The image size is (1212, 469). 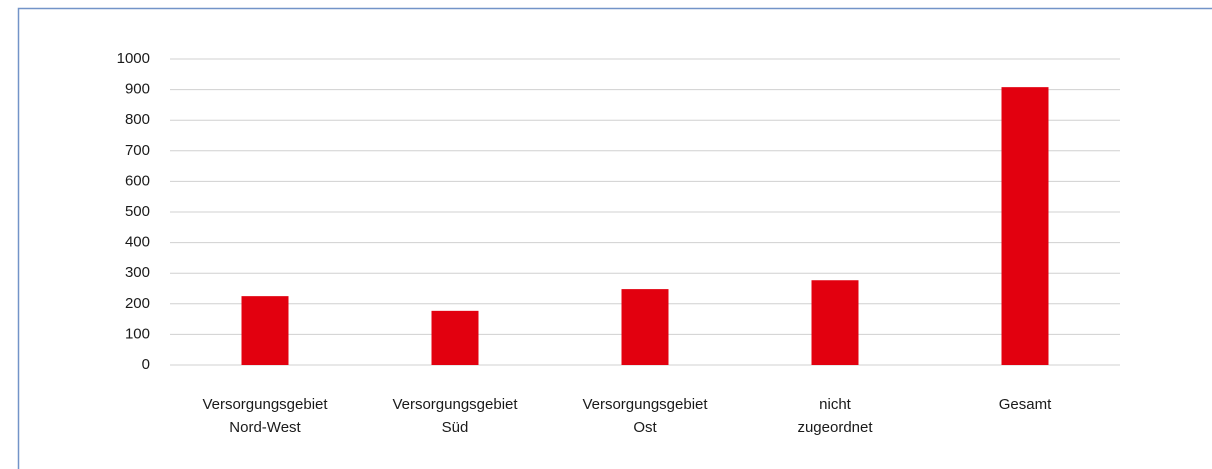 I want to click on x-tick-label: Versorgungsgebiet Süd, so click(x=455, y=416).